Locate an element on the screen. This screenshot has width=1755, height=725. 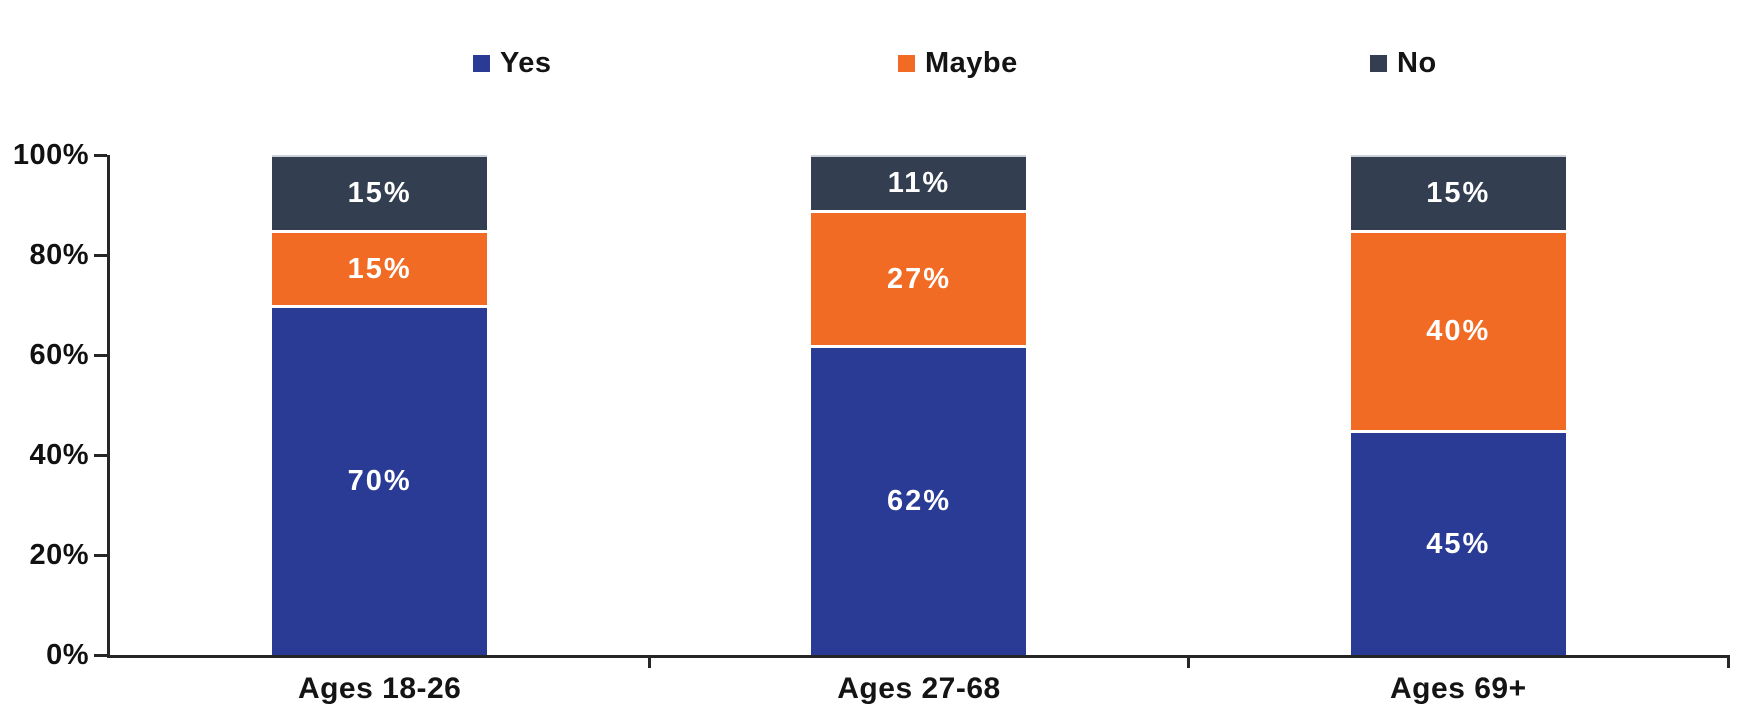
bar-segment-value: 27% is located at coordinates (918, 278).